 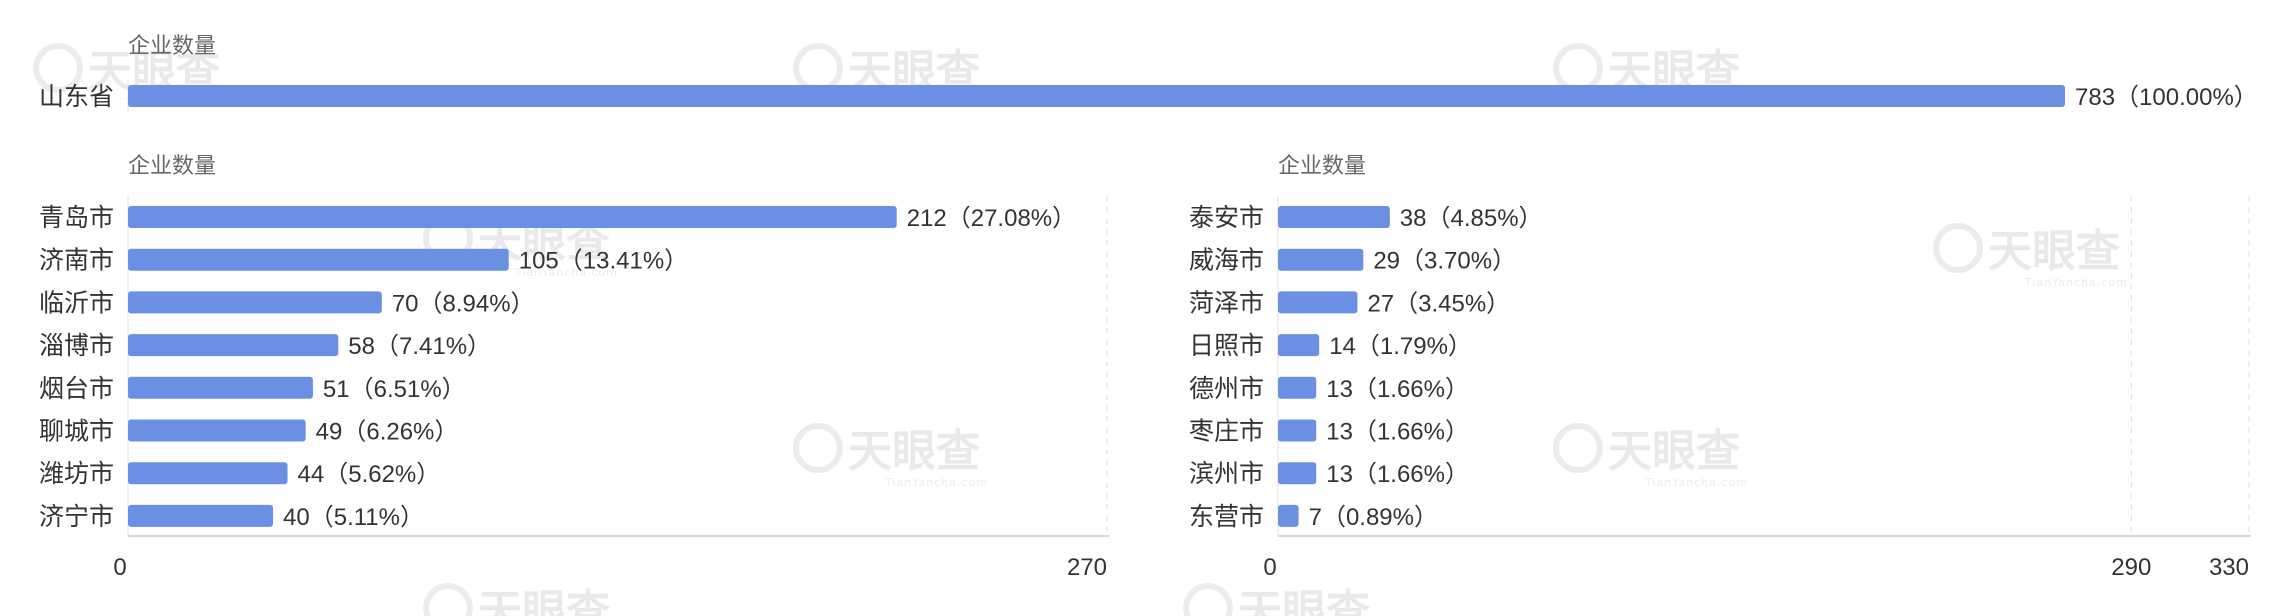 I want to click on category-label: 威海市, so click(x=1226, y=261).